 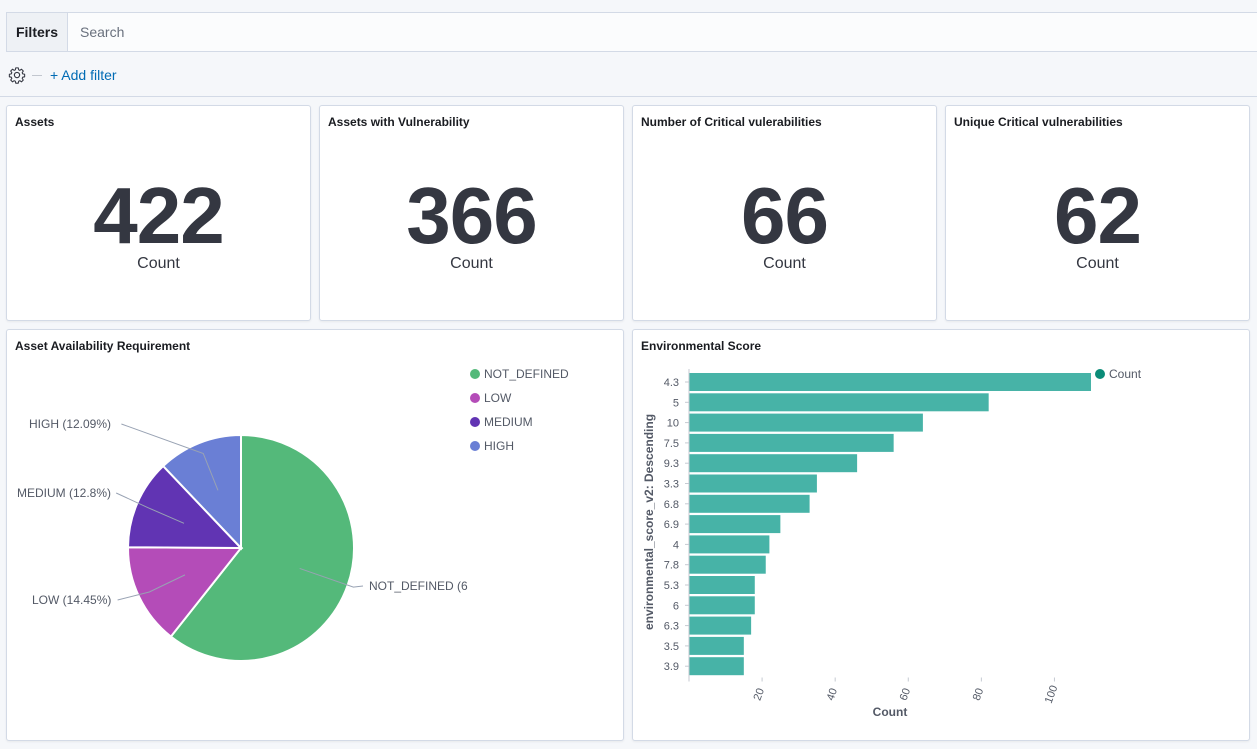 What do you see at coordinates (37, 32) in the screenshot?
I see `filters-tab: Filters` at bounding box center [37, 32].